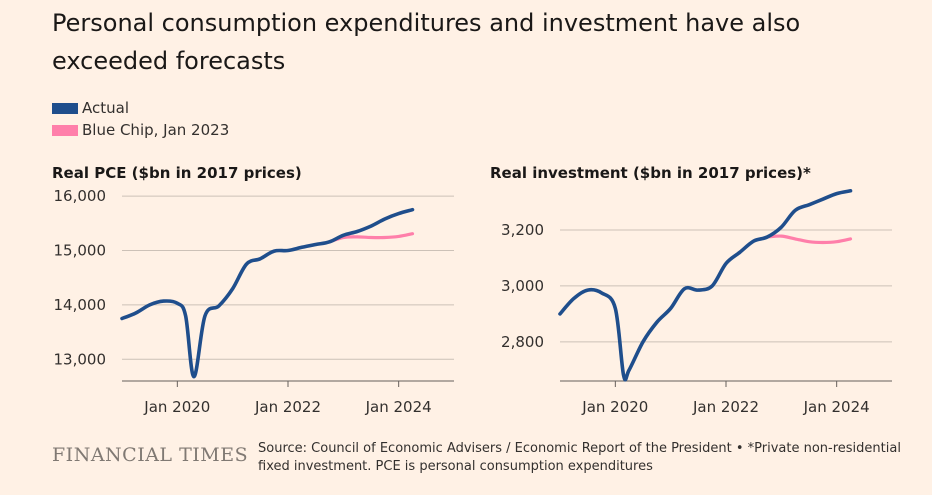  Describe the element at coordinates (177, 173) in the screenshot. I see `pce-chart-title: Real PCE ($bn in 2017 prices)` at that location.